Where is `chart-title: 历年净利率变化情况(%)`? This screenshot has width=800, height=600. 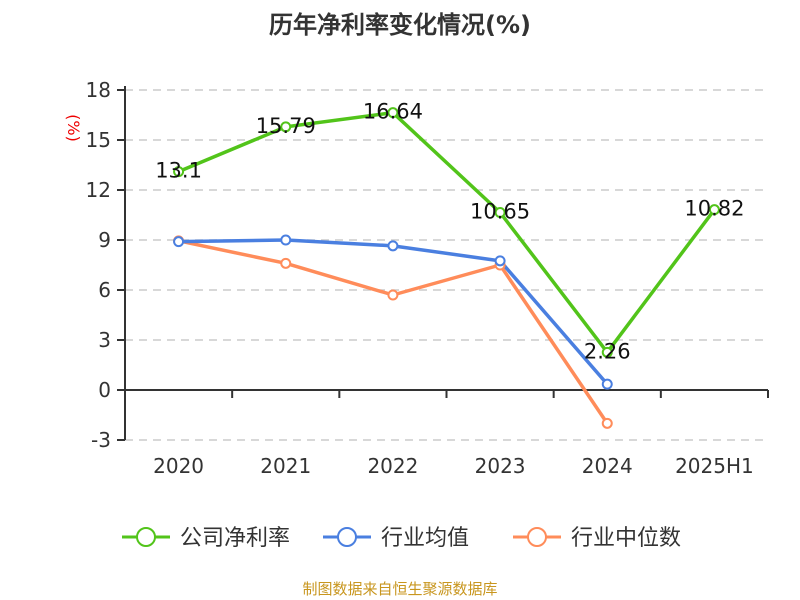 chart-title: 历年净利率变化情况(%) is located at coordinates (400, 25).